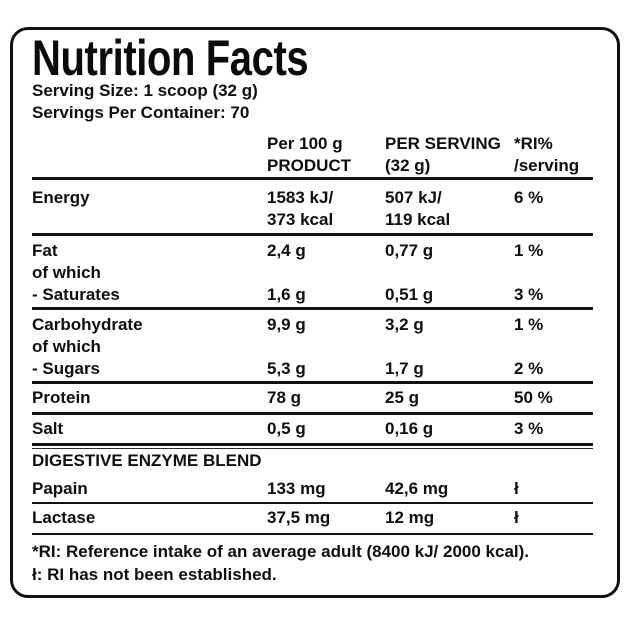 The width and height of the screenshot is (625, 625). What do you see at coordinates (410, 517) in the screenshot?
I see `row-per-serving: 12 mg` at bounding box center [410, 517].